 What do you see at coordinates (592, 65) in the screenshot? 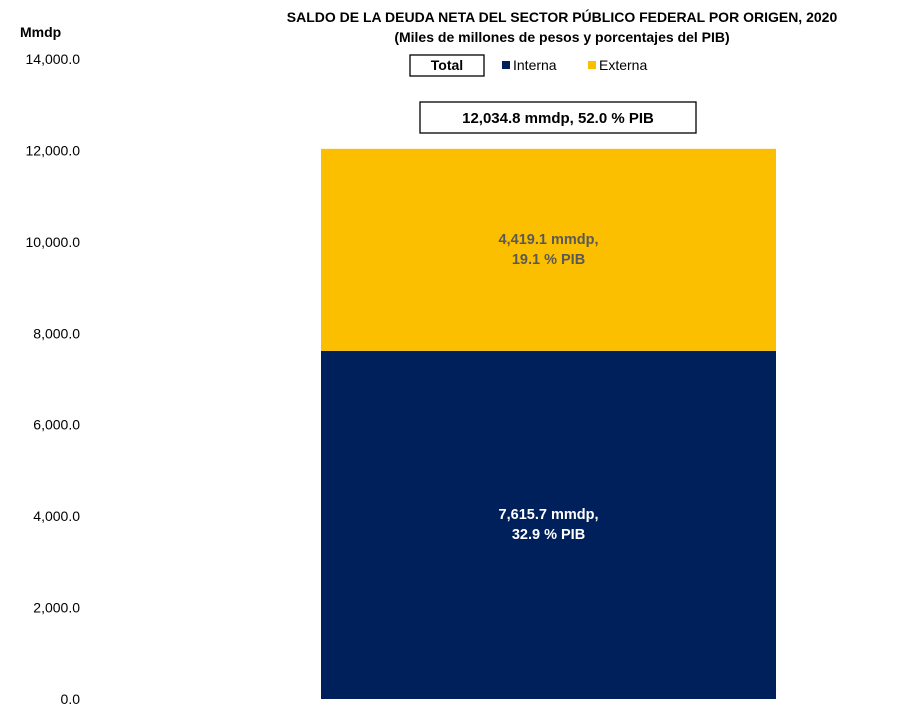
I see `legend-swatch-externa` at bounding box center [592, 65].